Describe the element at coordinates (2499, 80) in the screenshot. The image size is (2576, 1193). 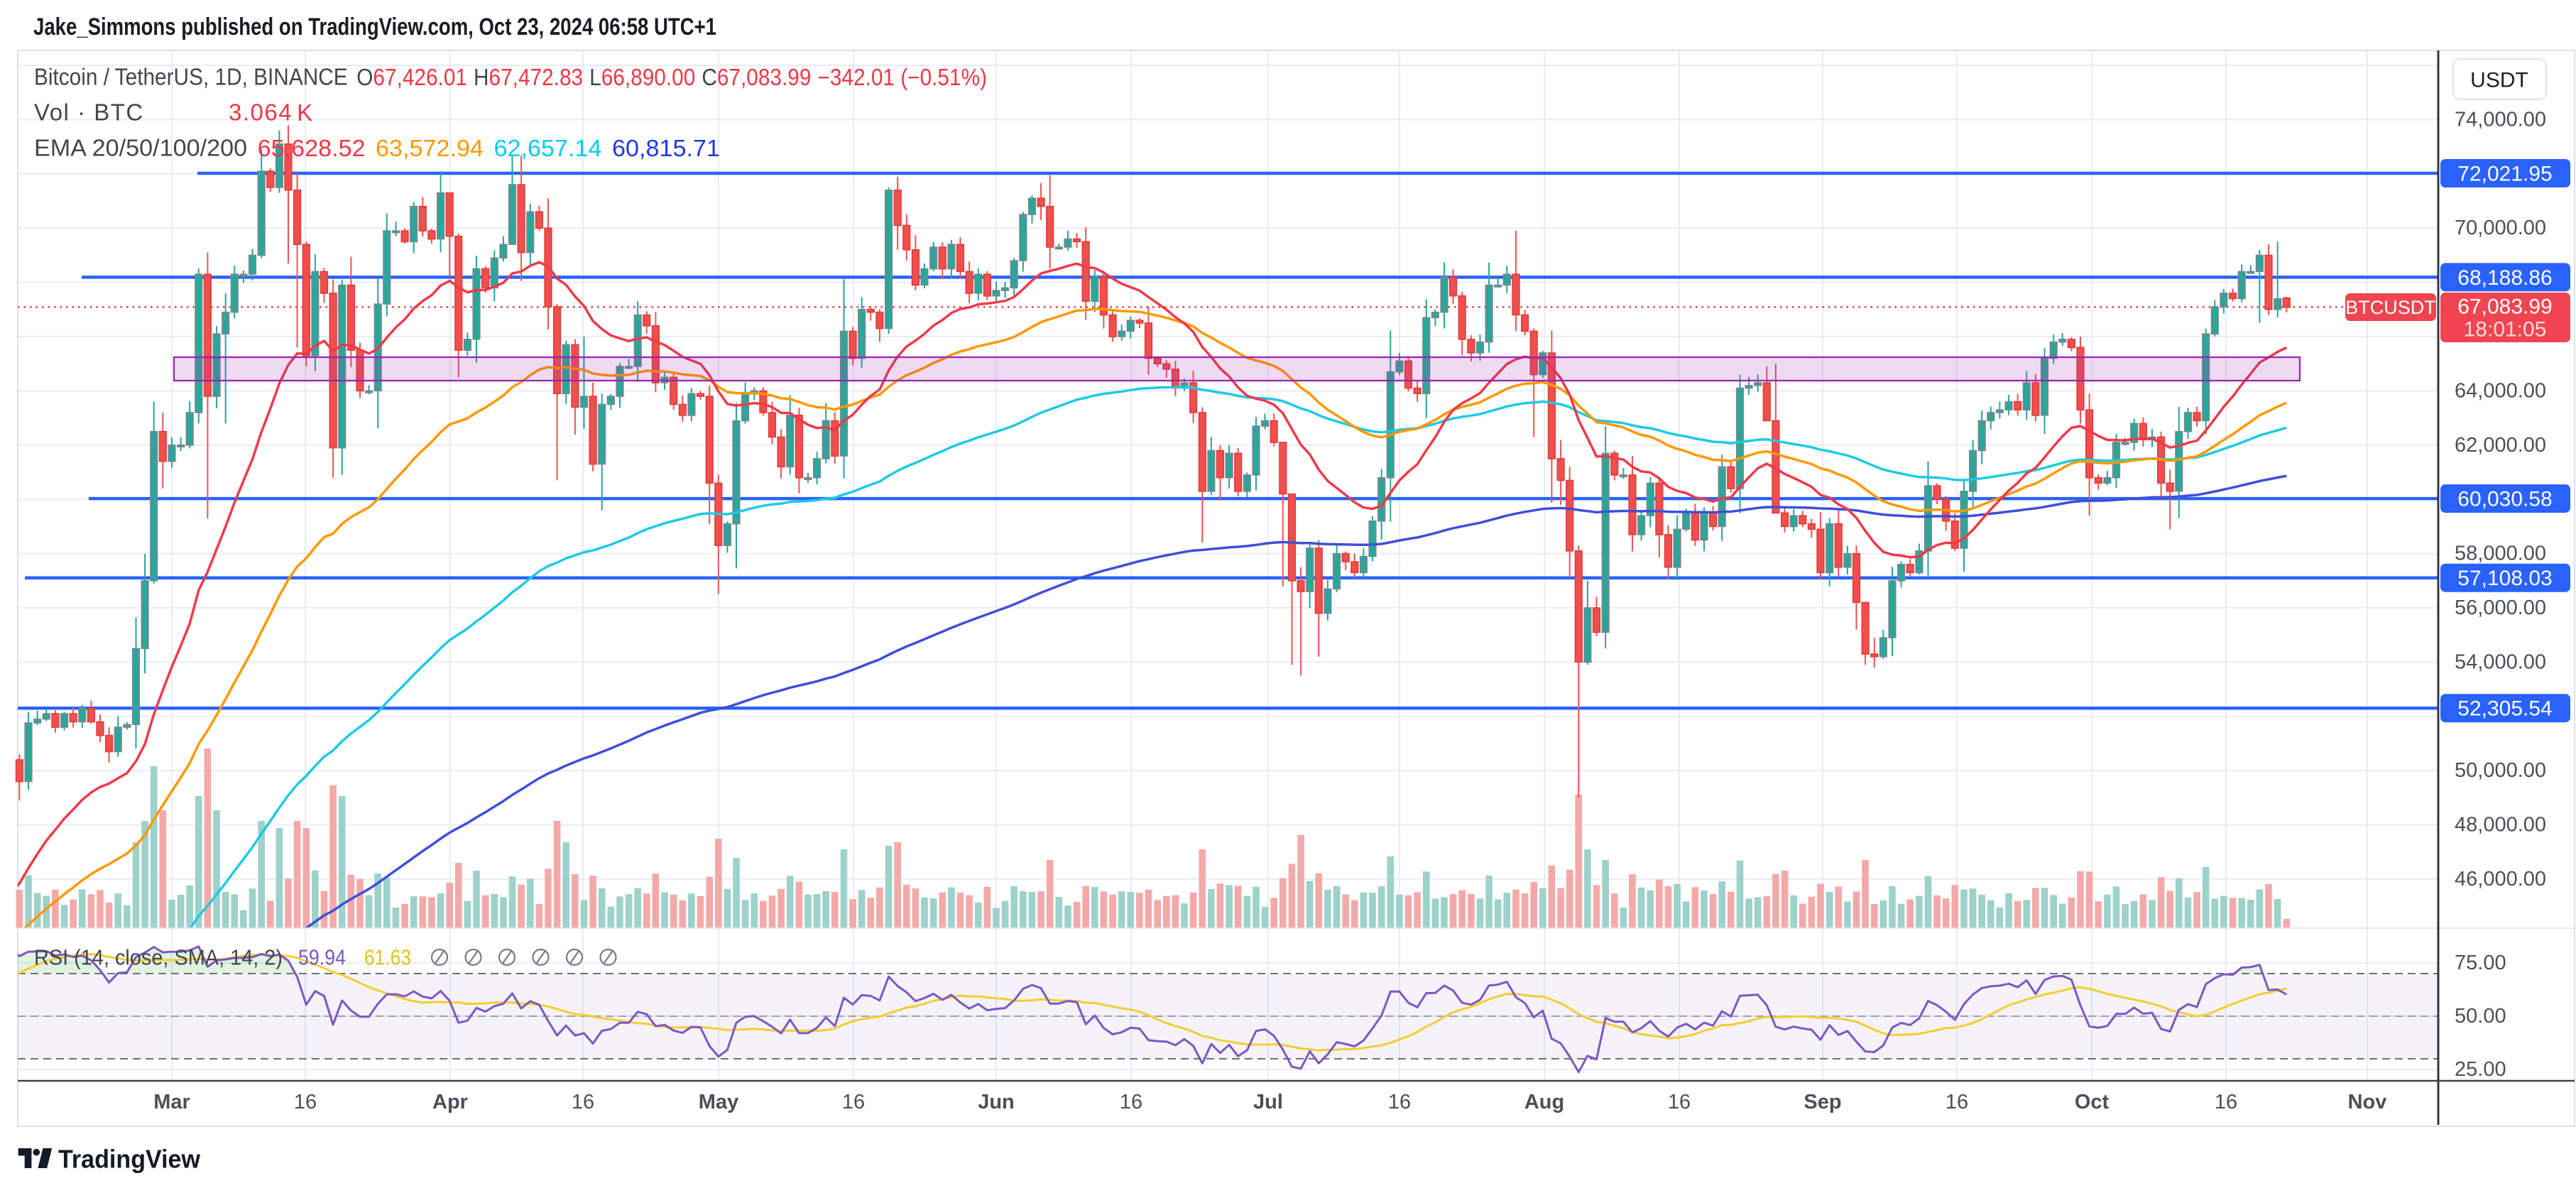
I see `svg-text: USDT` at that location.